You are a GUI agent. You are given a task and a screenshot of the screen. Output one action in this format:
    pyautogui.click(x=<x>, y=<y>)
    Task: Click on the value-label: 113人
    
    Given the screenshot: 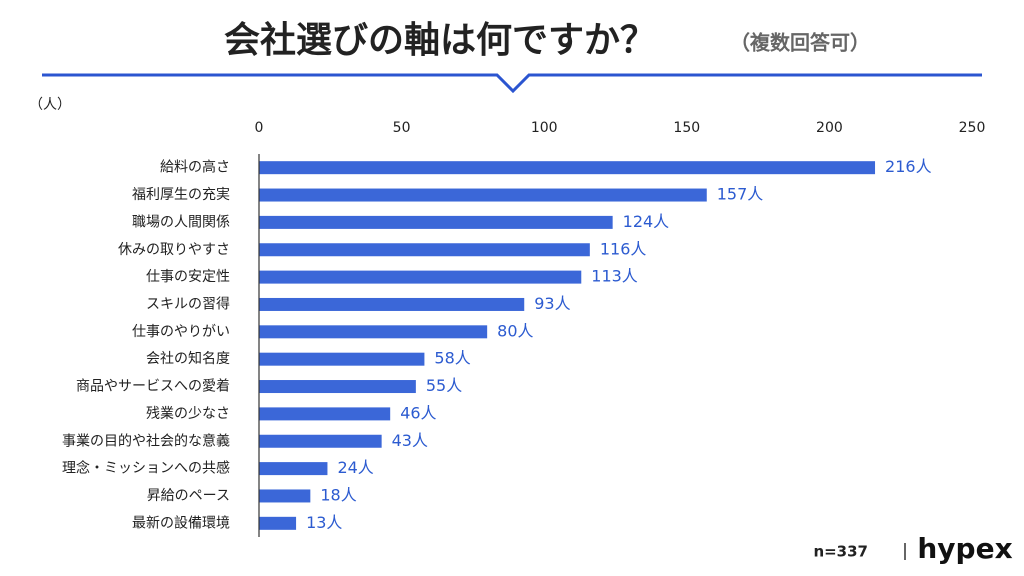 What is the action you would take?
    pyautogui.click(x=614, y=276)
    